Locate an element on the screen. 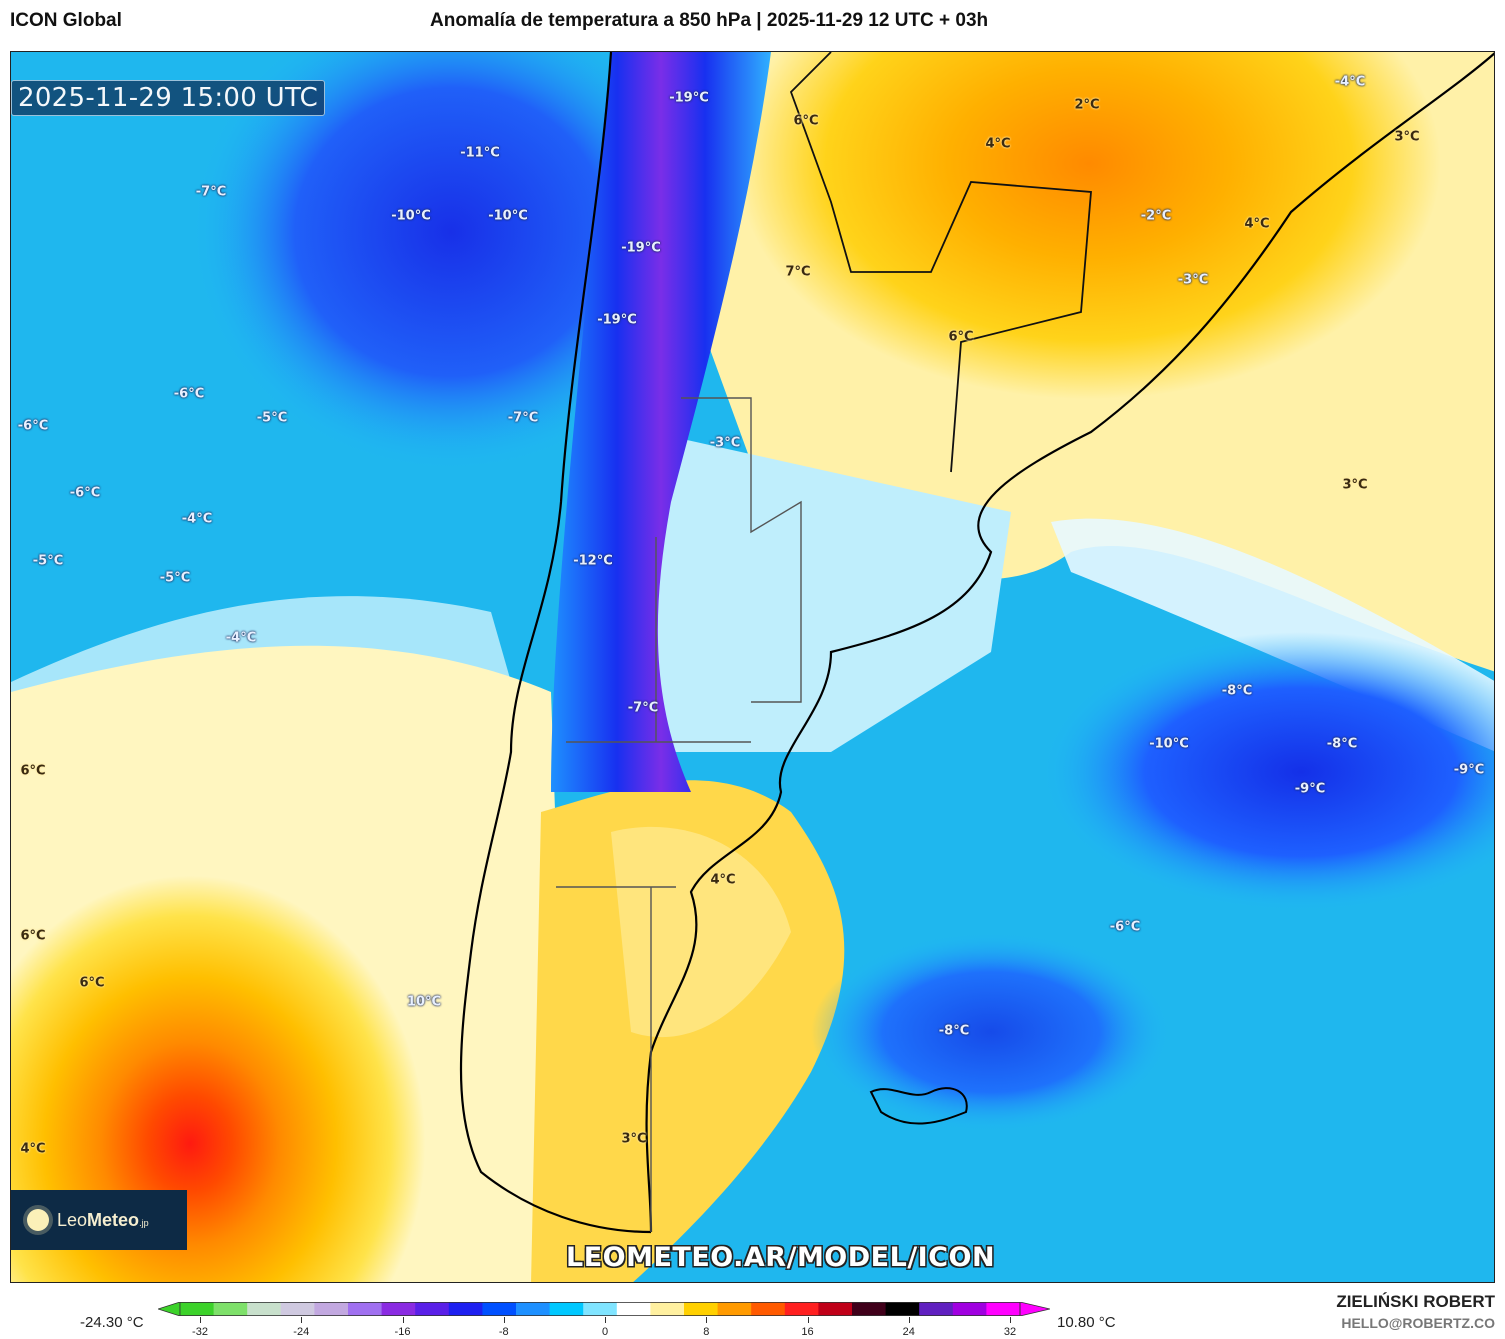 The image size is (1505, 1339). model-name: ICON Global is located at coordinates (66, 20).